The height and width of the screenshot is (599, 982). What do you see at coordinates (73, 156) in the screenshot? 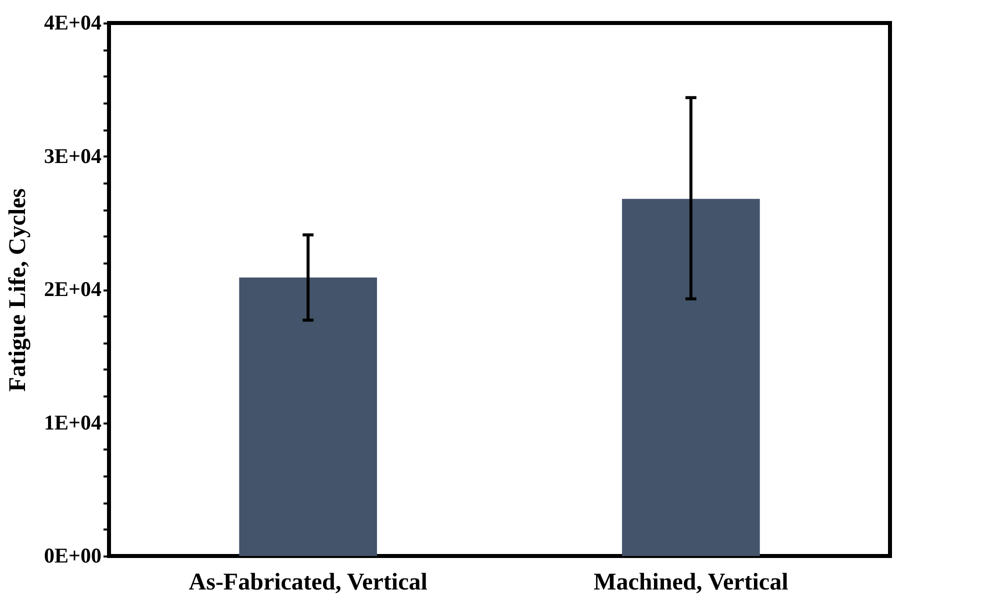
I see `y-tick-label: 3E+04` at bounding box center [73, 156].